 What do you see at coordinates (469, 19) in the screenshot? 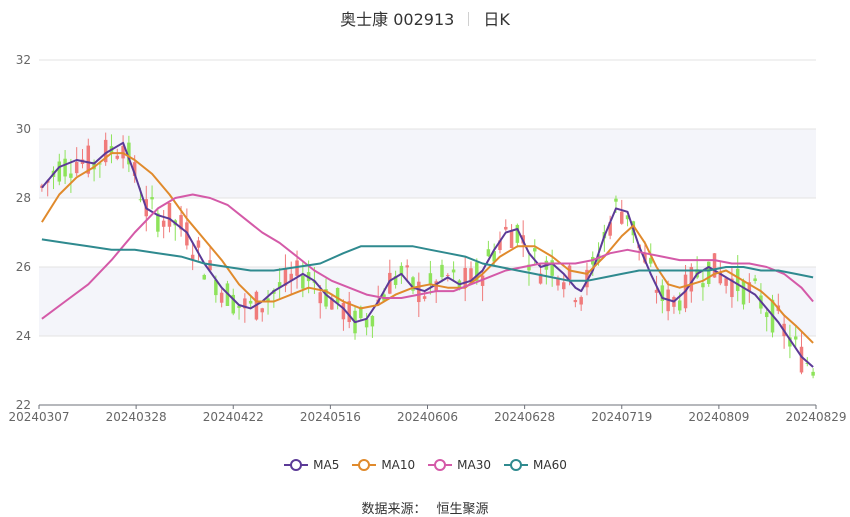
I see `title-separator` at bounding box center [469, 19].